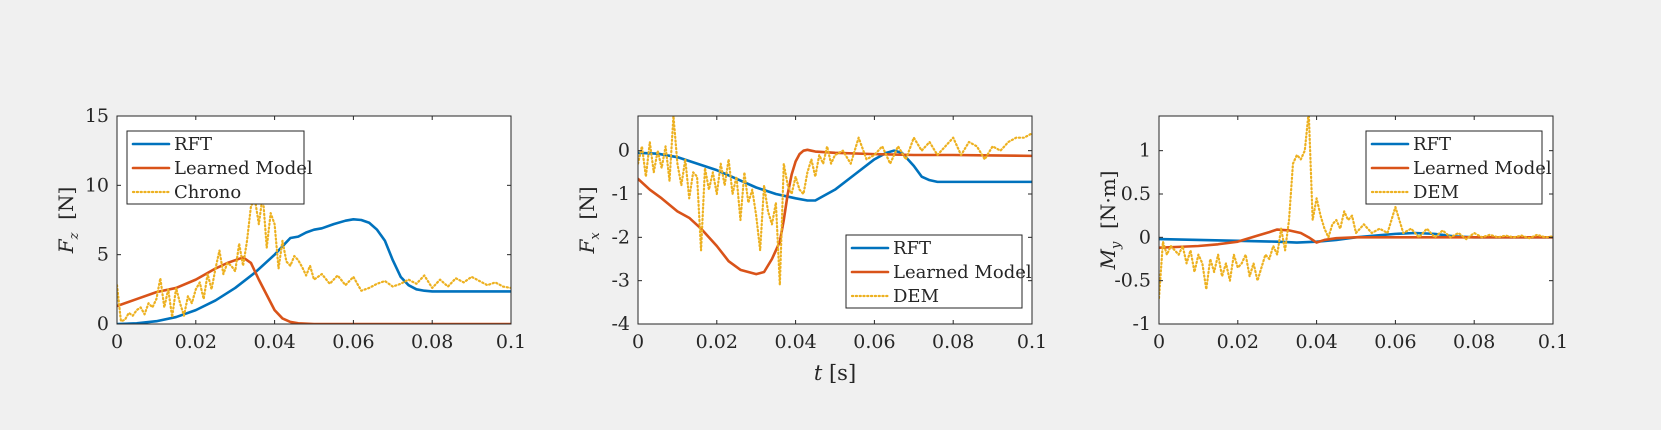  What do you see at coordinates (835, 373) in the screenshot?
I see `x-axis-label: t [s]` at bounding box center [835, 373].